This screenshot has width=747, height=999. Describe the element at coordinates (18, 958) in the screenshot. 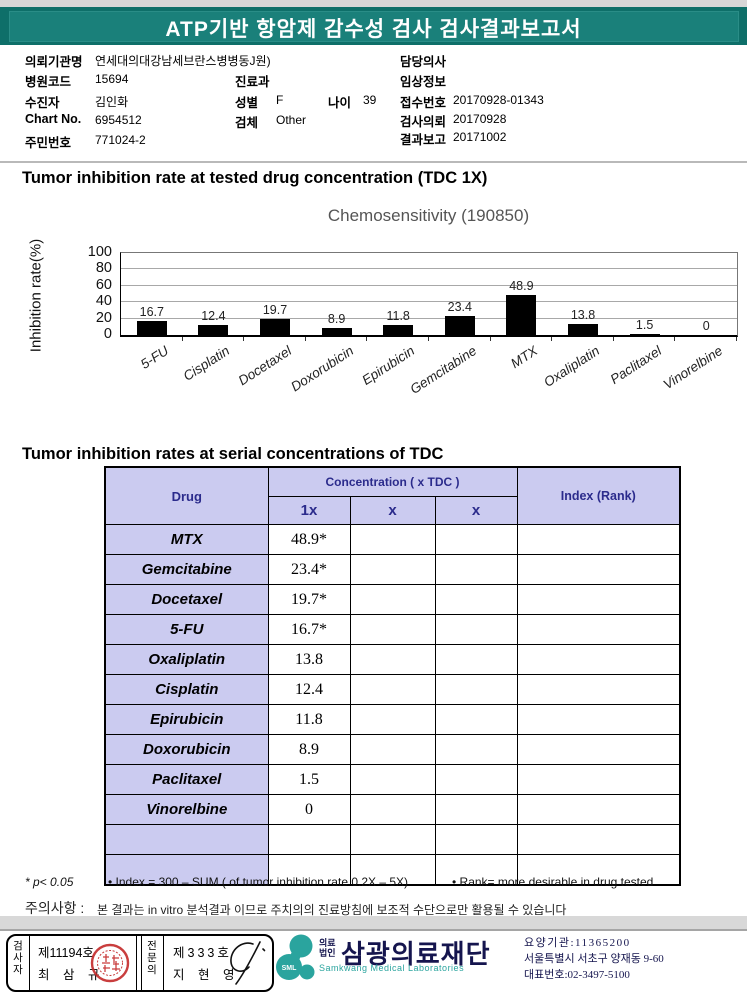

I see `examiner-role-label: 검사자` at that location.